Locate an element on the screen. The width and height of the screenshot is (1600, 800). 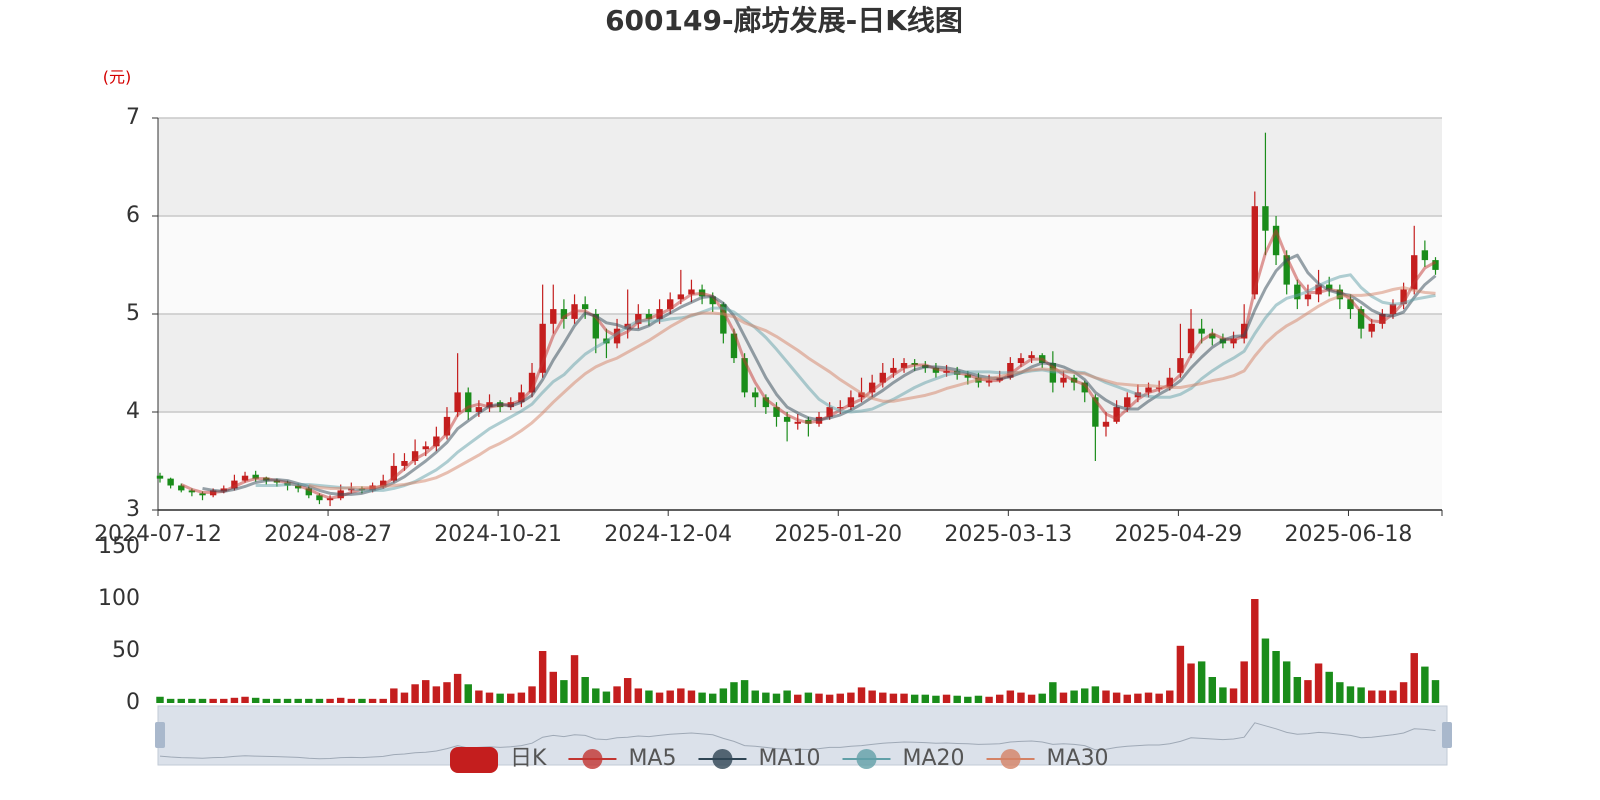
legend-icon is located at coordinates (474, 760).